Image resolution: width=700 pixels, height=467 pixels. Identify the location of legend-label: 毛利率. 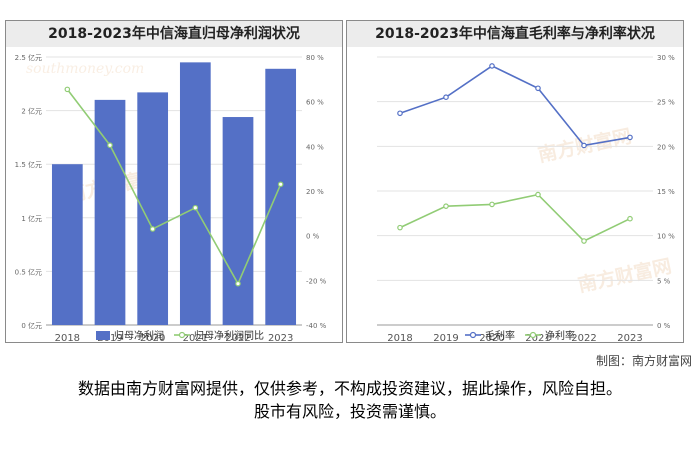
(500, 335).